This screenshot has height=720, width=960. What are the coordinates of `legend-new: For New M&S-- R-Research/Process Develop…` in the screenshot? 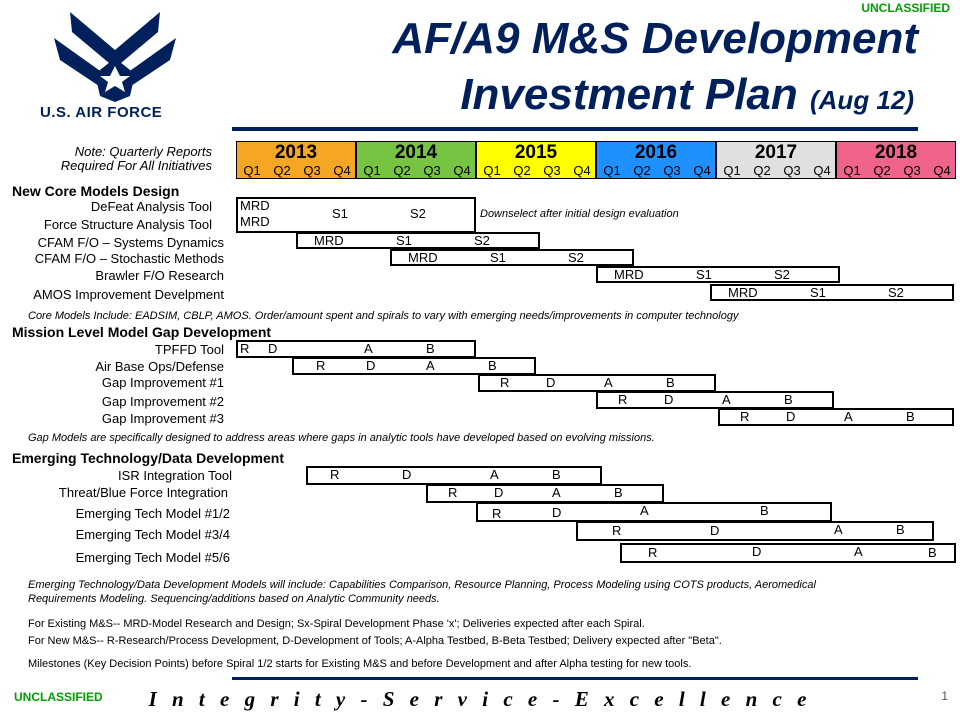 It's located at (375, 641).